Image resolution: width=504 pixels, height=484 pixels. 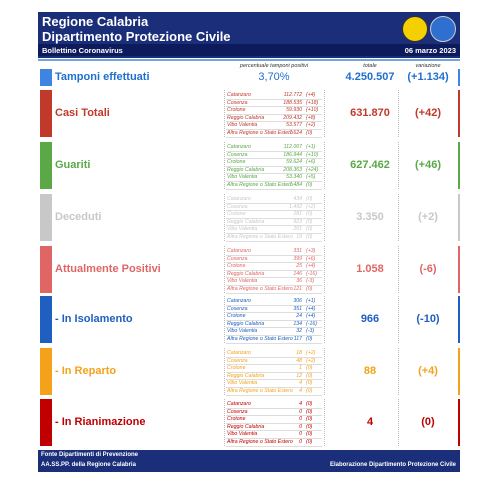 What do you see at coordinates (73, 165) in the screenshot?
I see `section-title: Guariti` at bounding box center [73, 165].